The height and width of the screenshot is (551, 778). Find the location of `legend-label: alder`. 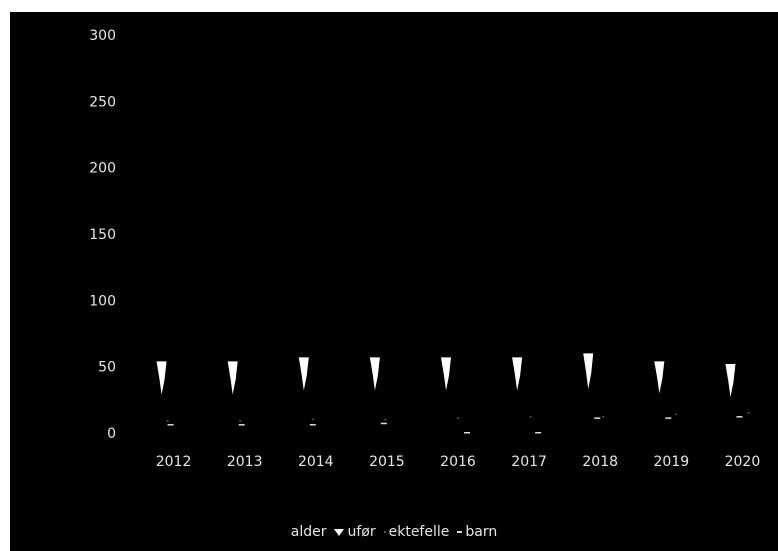

legend-label: alder is located at coordinates (308, 532).